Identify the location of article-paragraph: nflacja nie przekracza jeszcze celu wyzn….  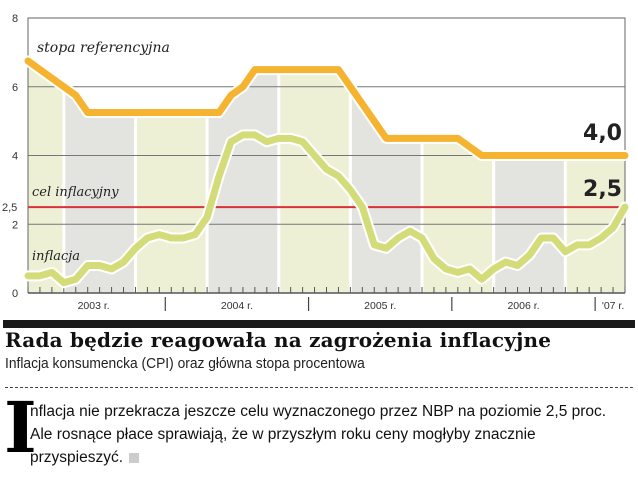
(330, 434).